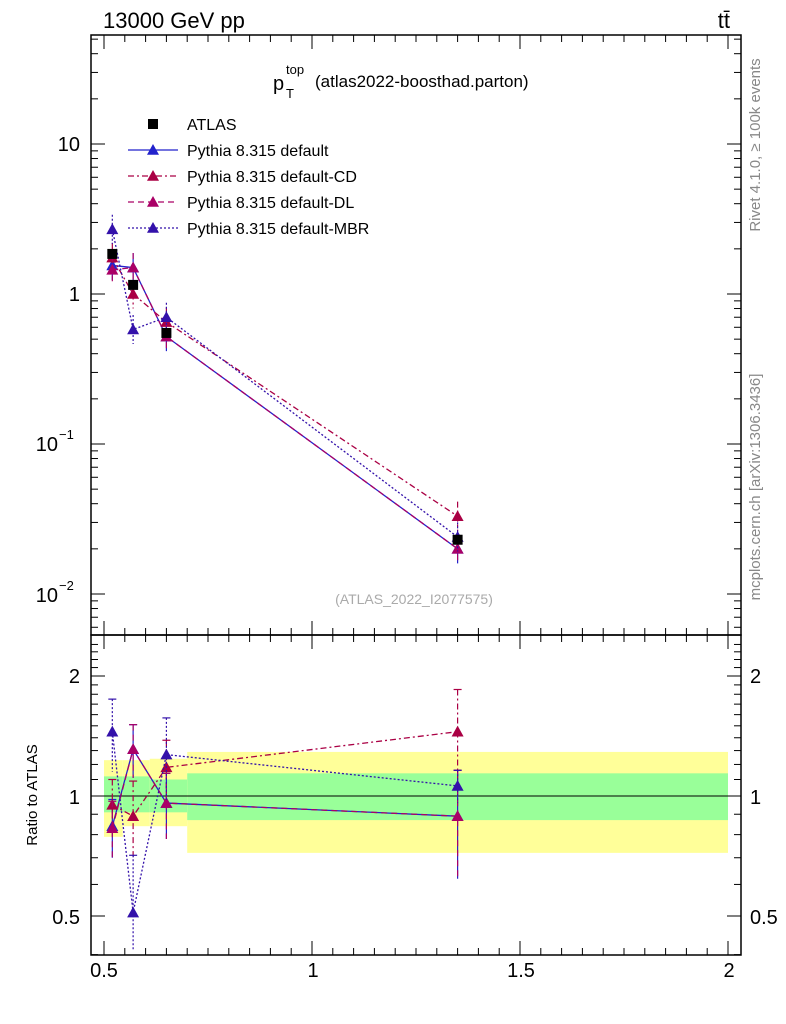  I want to click on y-tick-label-1: 1, so click(74, 295).